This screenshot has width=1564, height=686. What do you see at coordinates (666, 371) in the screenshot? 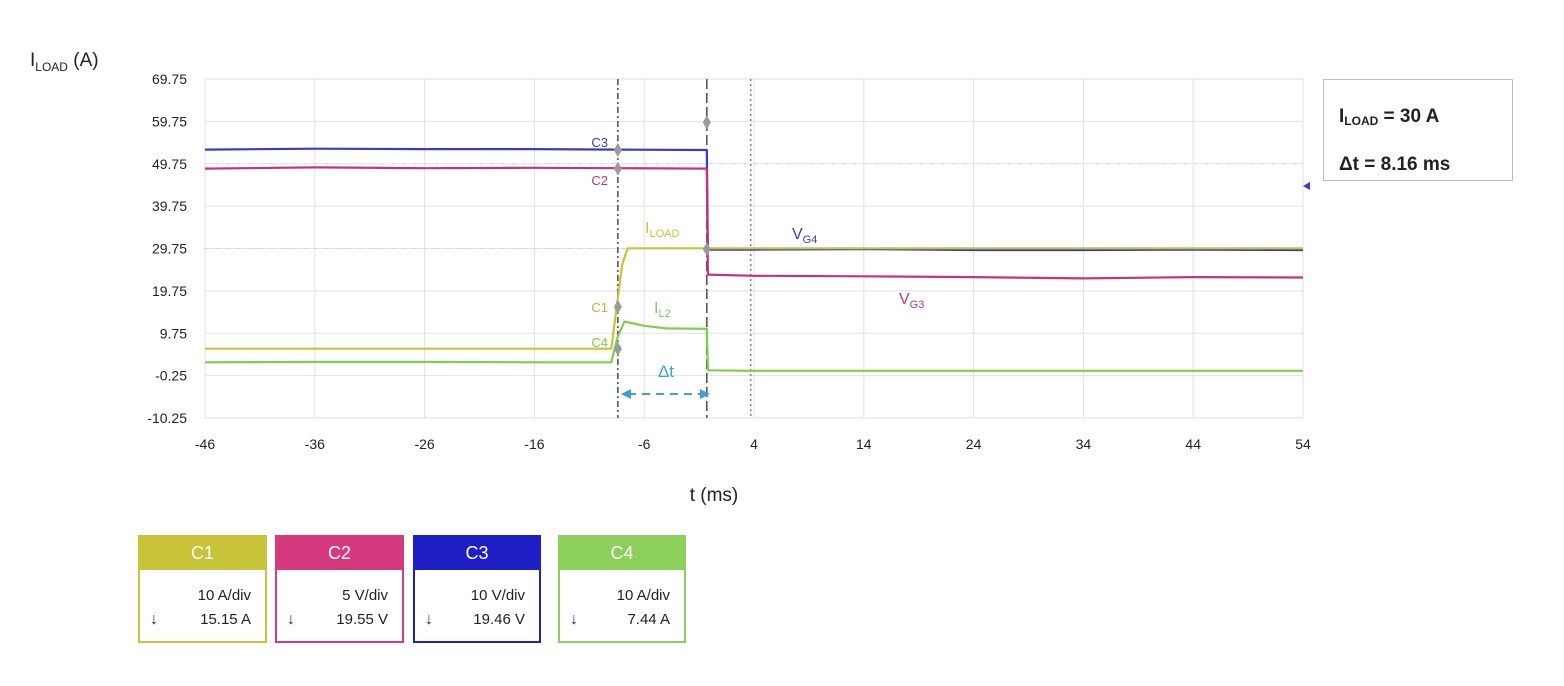
I see `delta-t-label: Δt` at bounding box center [666, 371].